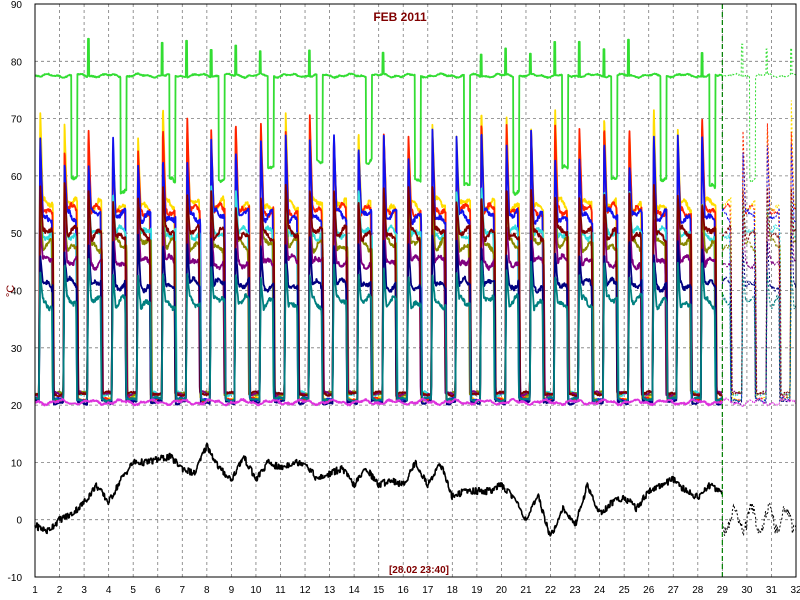  Describe the element at coordinates (17, 120) in the screenshot. I see `y-tick-label: 70` at that location.